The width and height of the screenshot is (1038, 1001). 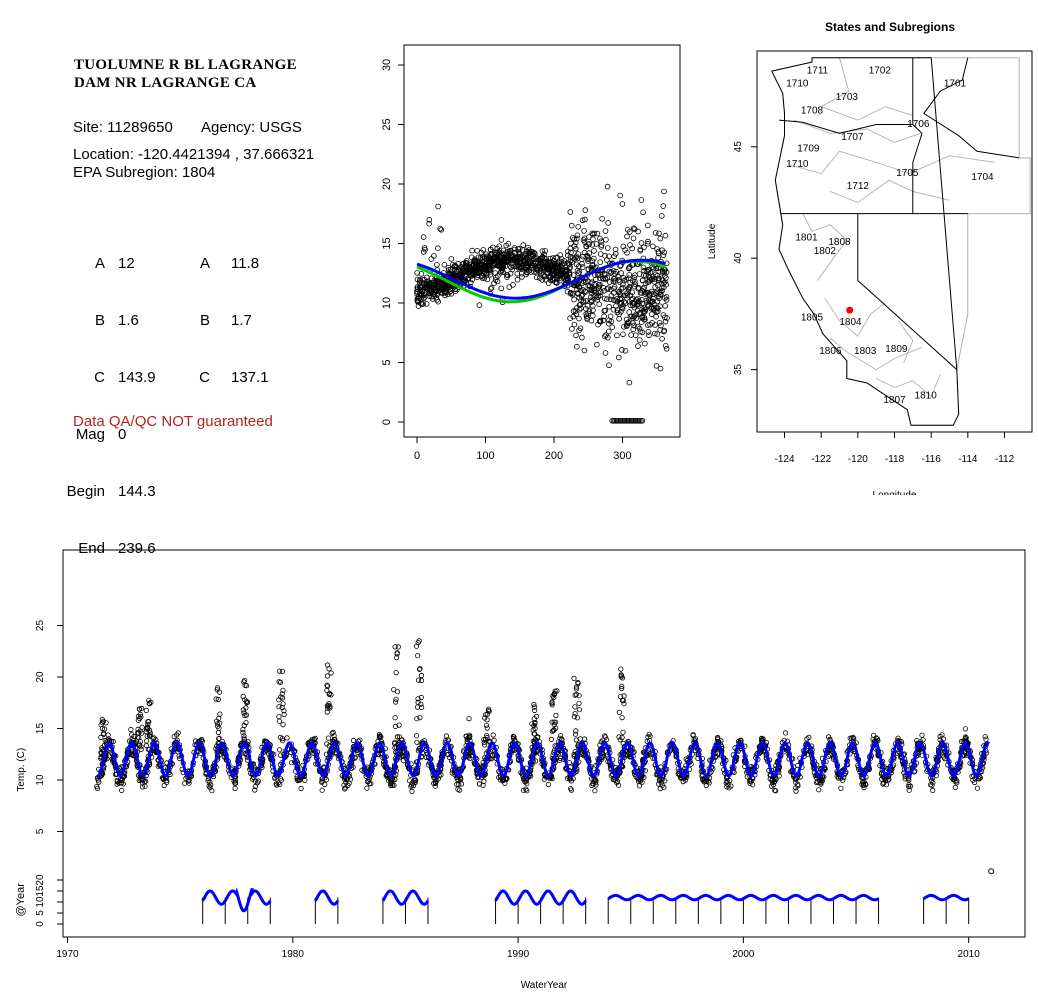 I want to click on region-label: 1705, so click(x=907, y=173).